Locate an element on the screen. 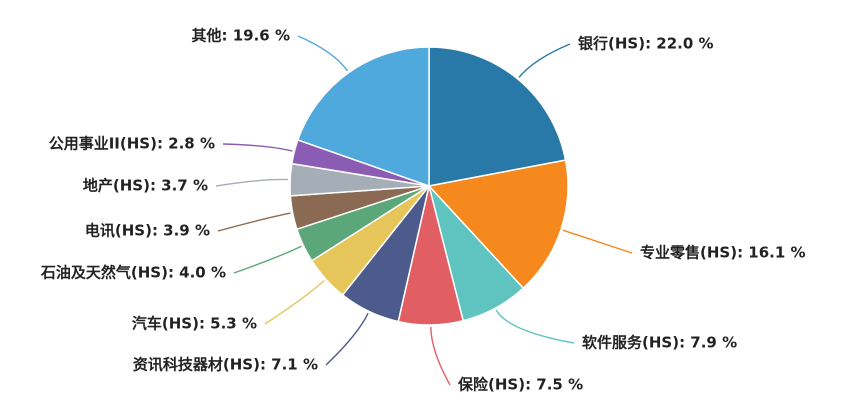 This screenshot has width=865, height=417. slice-label: 软件服务(HS): 7.9 % is located at coordinates (659, 343).